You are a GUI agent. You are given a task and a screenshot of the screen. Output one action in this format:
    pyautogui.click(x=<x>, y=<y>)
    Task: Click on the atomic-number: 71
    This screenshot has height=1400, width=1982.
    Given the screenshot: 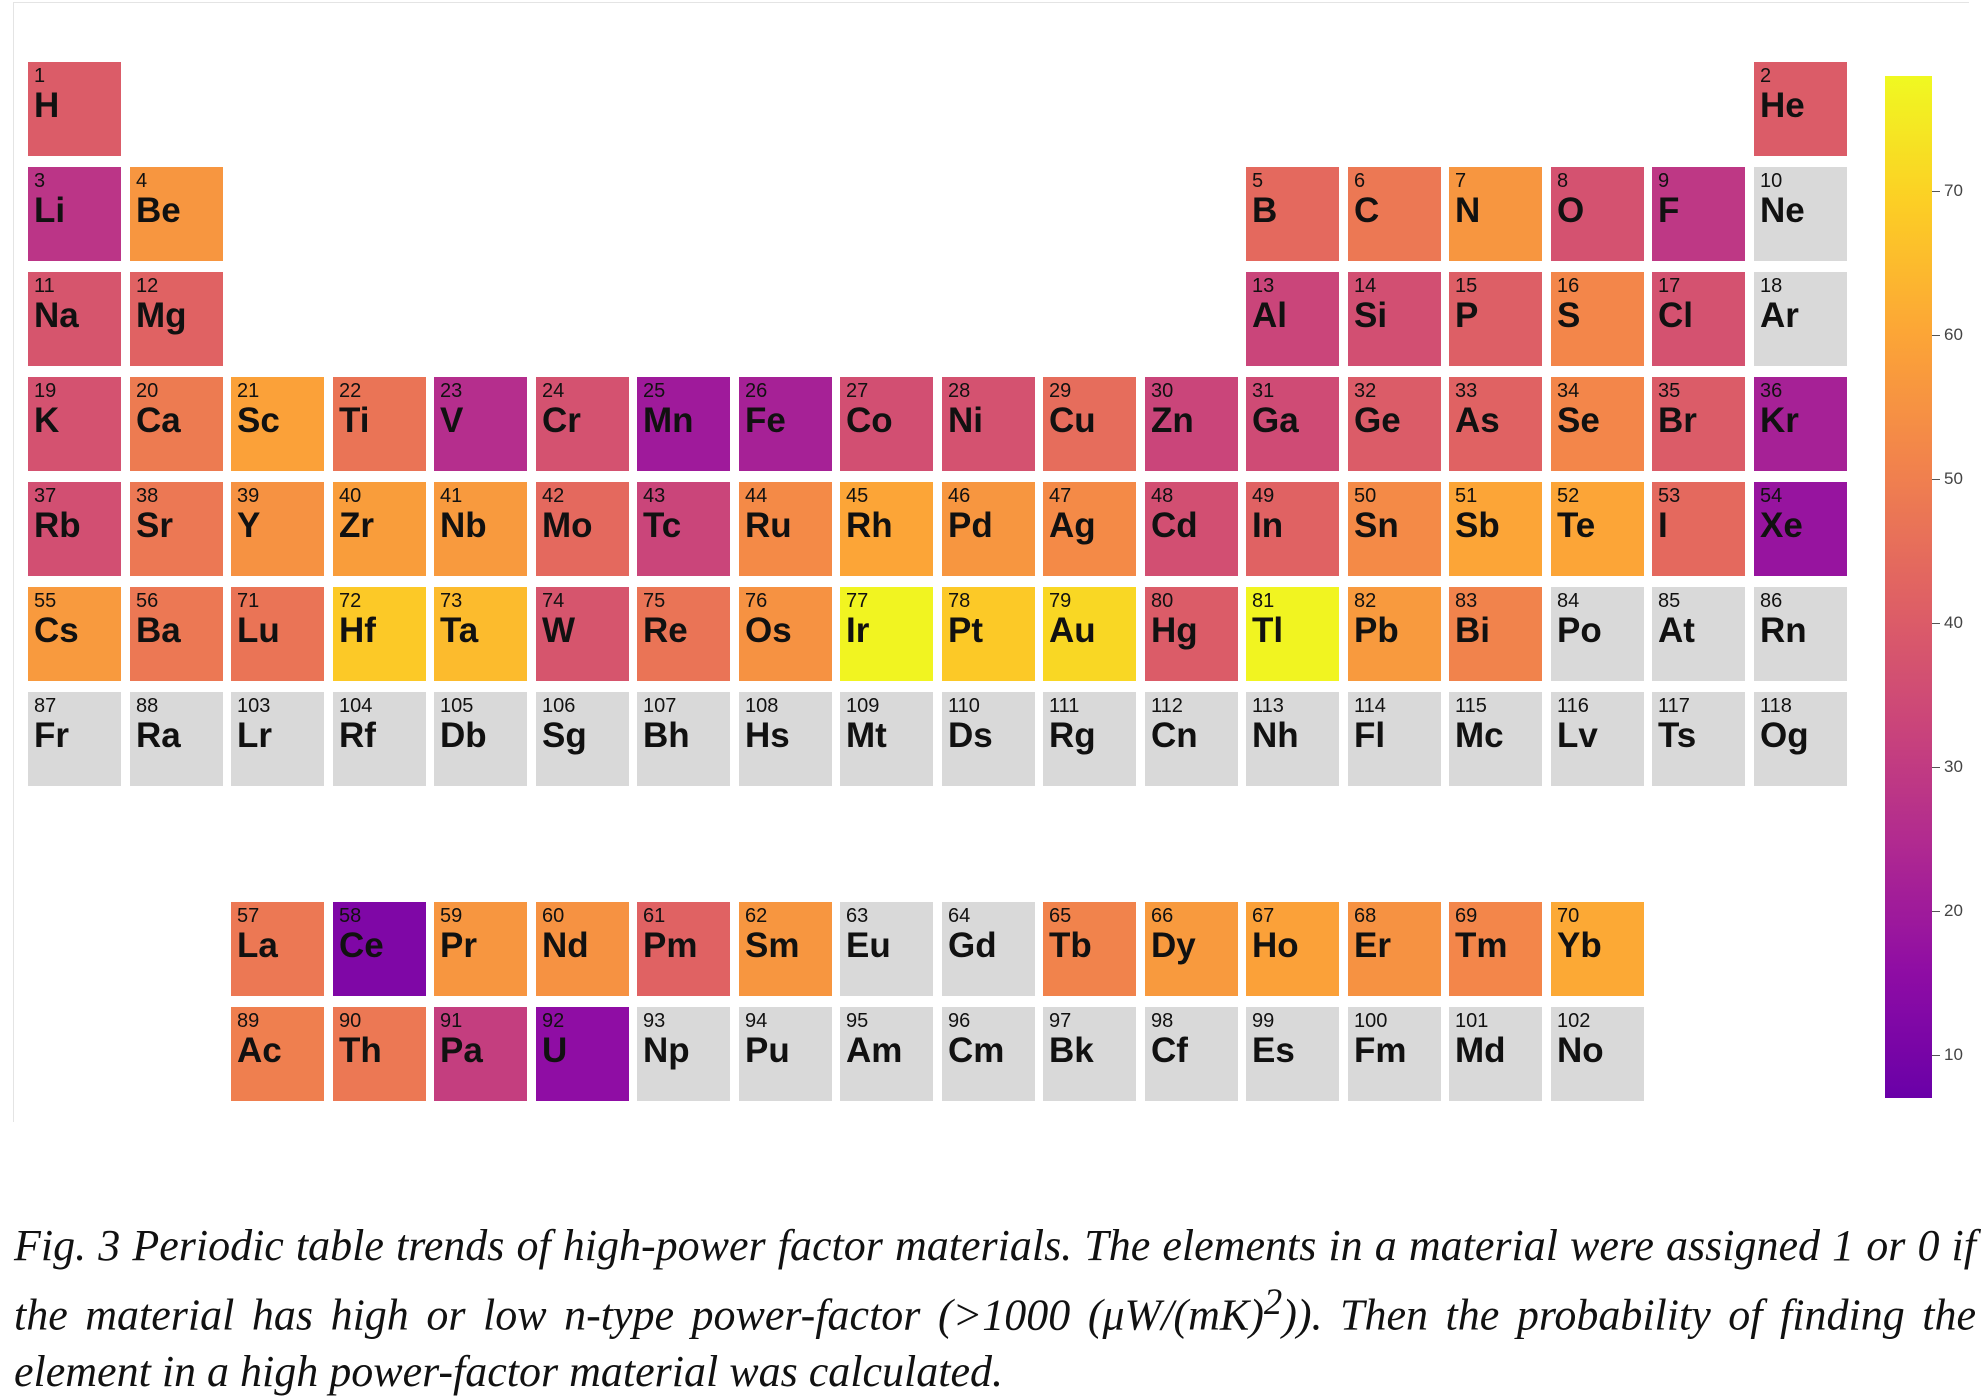 What is the action you would take?
    pyautogui.click(x=248, y=601)
    